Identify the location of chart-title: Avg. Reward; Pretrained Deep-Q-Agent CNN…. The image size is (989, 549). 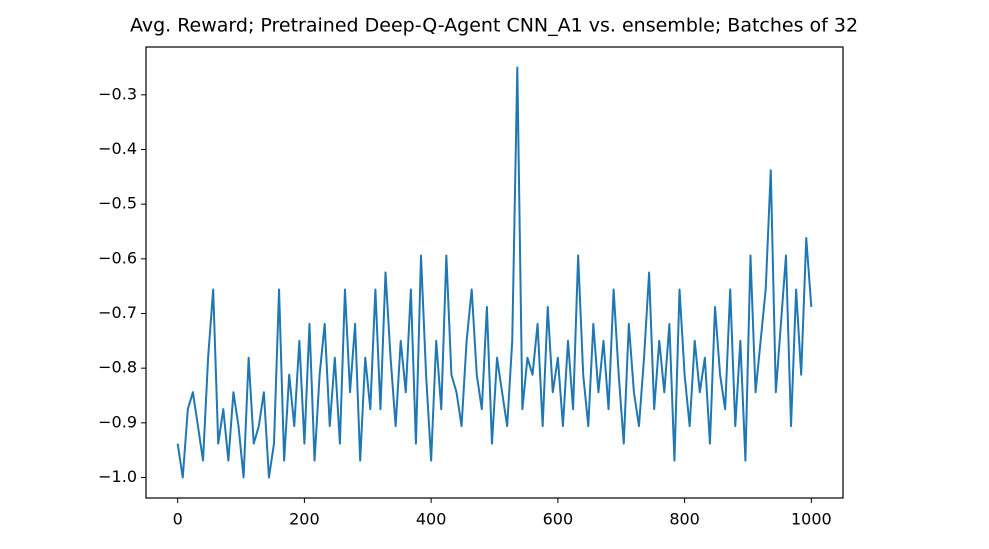
(494, 26).